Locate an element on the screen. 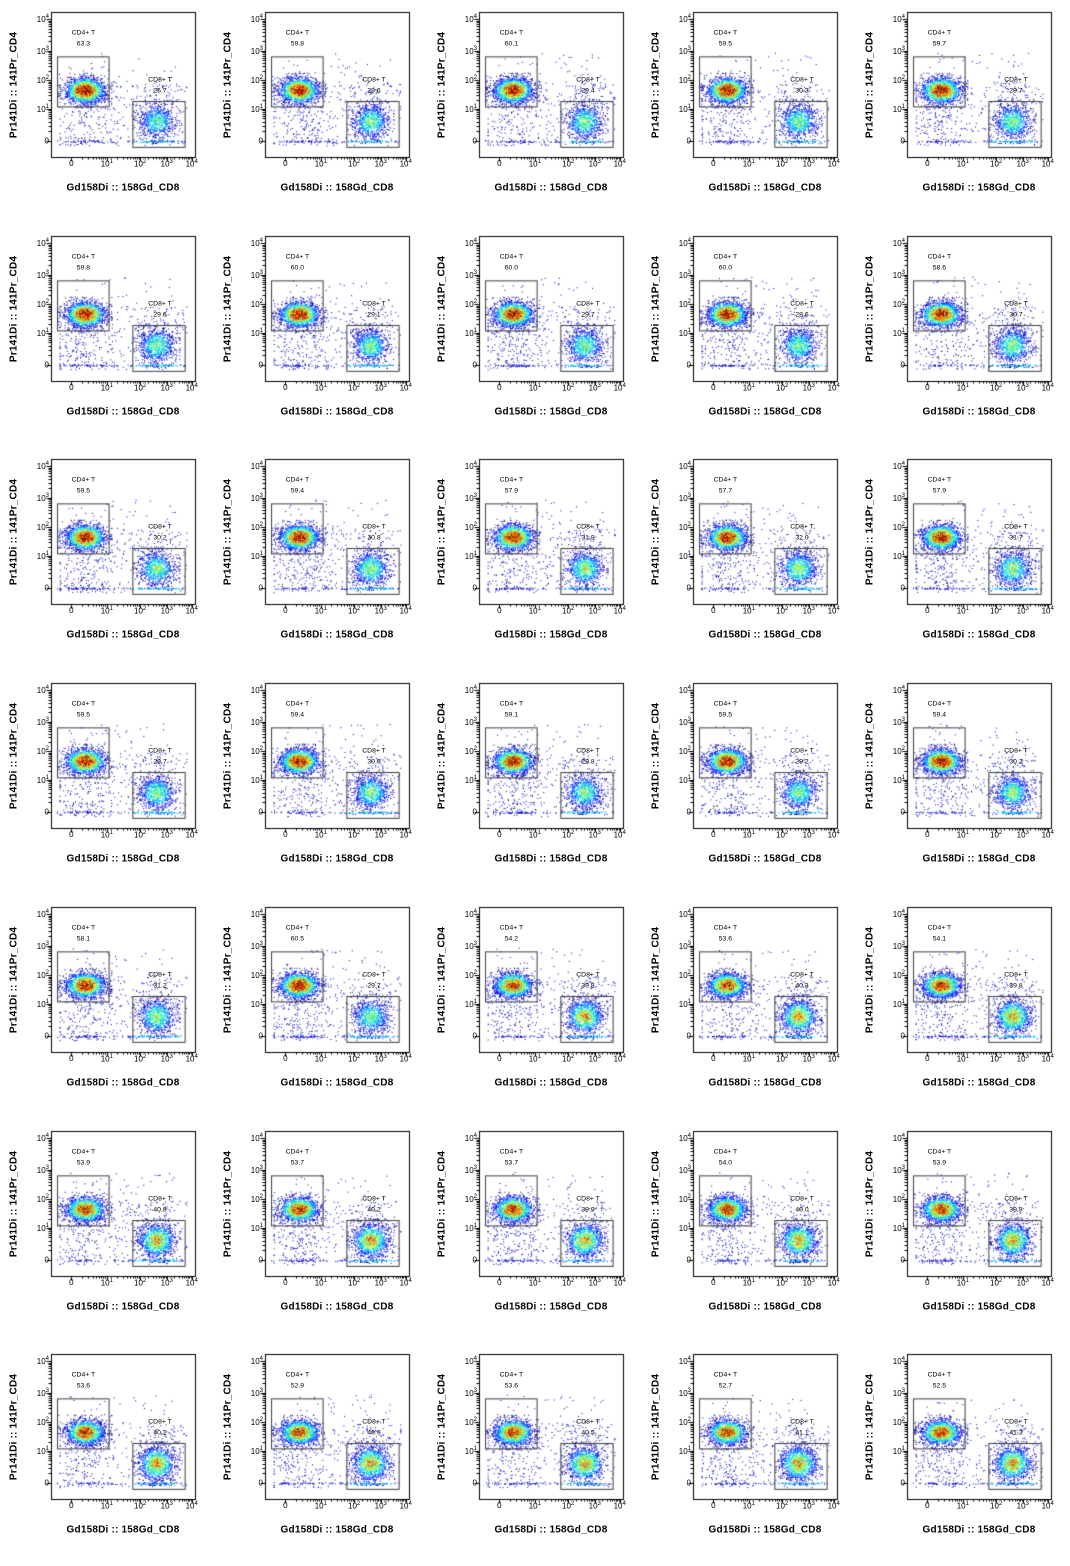  cd8-gate-percentage: 30.3 is located at coordinates (802, 91).